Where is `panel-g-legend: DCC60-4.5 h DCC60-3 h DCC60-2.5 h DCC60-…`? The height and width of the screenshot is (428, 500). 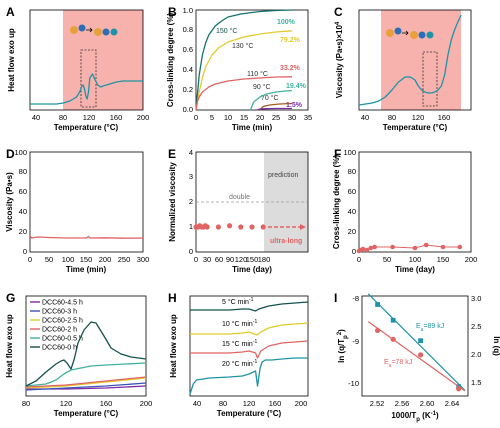 panel-g-legend: DCC60-4.5 h DCC60-3 h DCC60-2.5 h DCC60-… is located at coordinates (56, 326).